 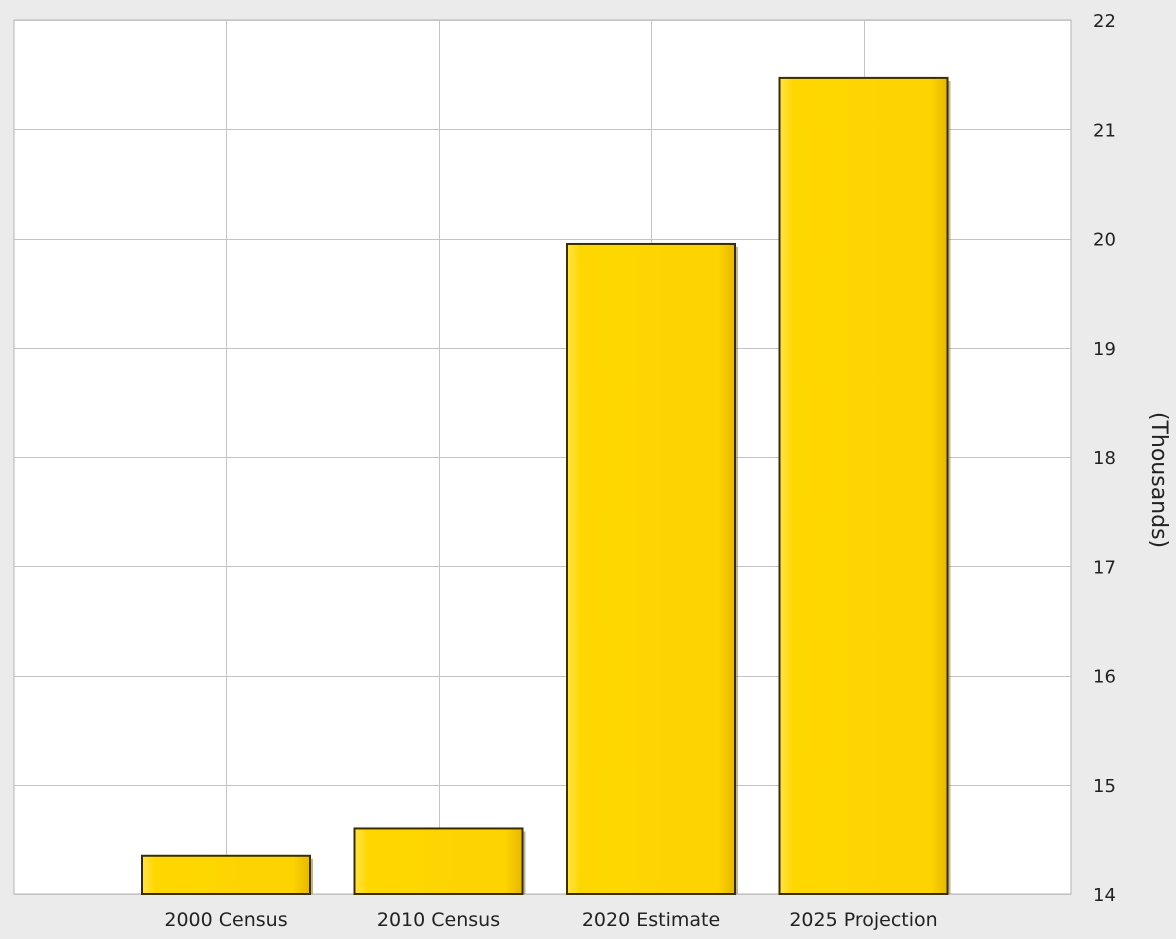 I want to click on y-axis-label: (Thousands), so click(x=1158, y=480).